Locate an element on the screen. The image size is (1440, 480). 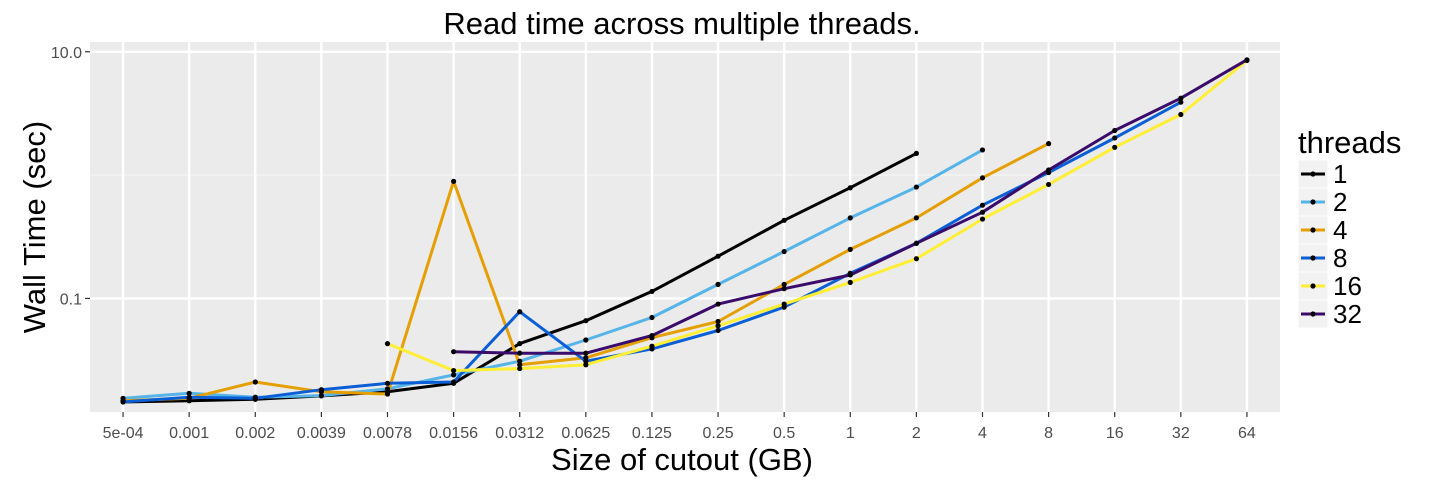
x-tick-label: 0.0039 is located at coordinates (321, 433).